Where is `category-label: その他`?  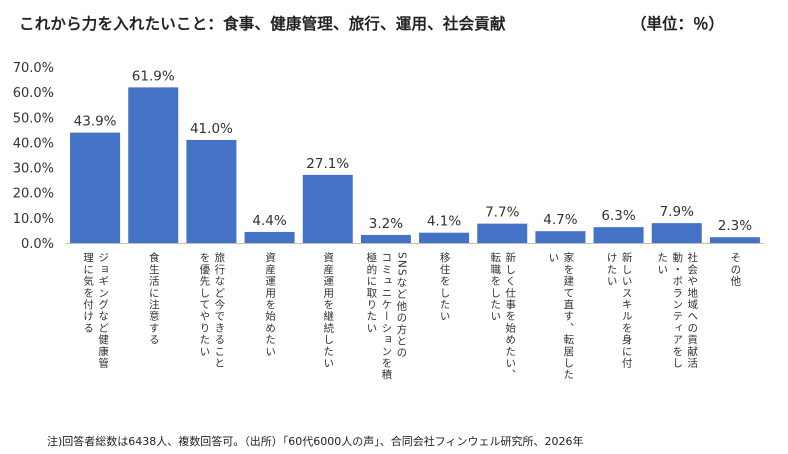 category-label: その他 is located at coordinates (734, 337).